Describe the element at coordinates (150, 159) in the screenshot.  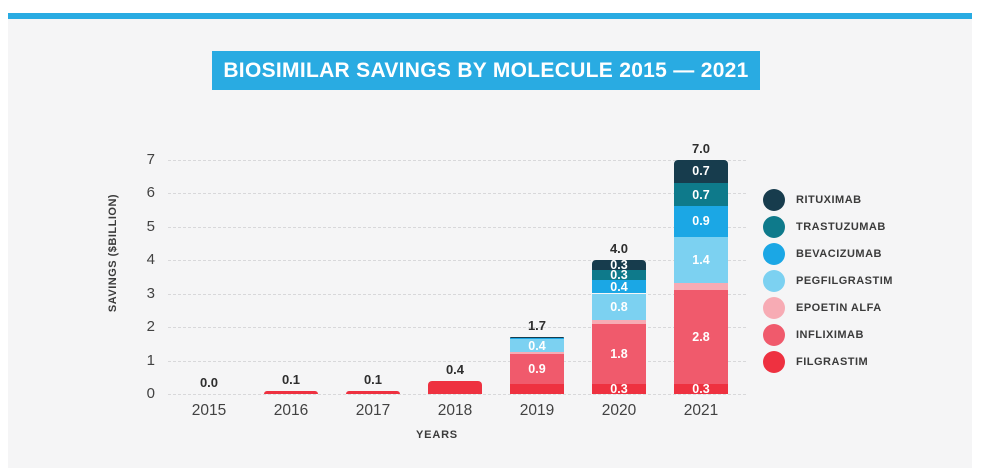
I see `y-tick-label-7: 7` at that location.